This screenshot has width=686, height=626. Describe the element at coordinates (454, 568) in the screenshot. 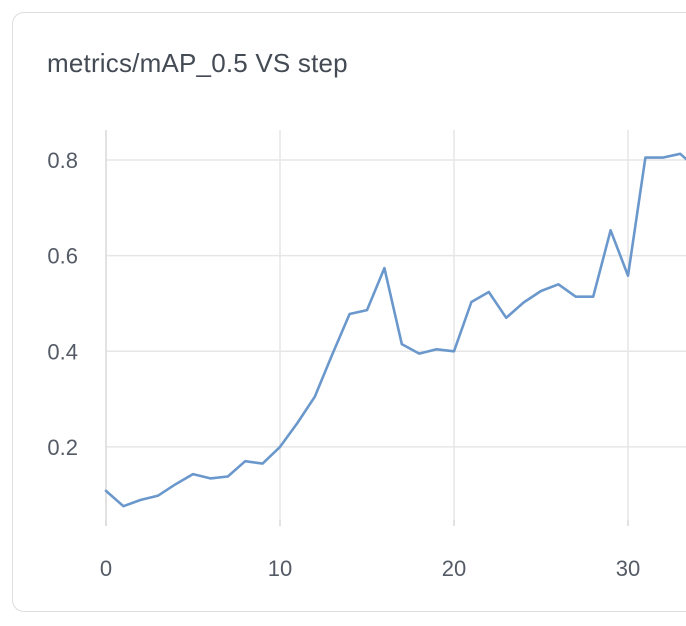

I see `x-tick-label-2: 20` at that location.